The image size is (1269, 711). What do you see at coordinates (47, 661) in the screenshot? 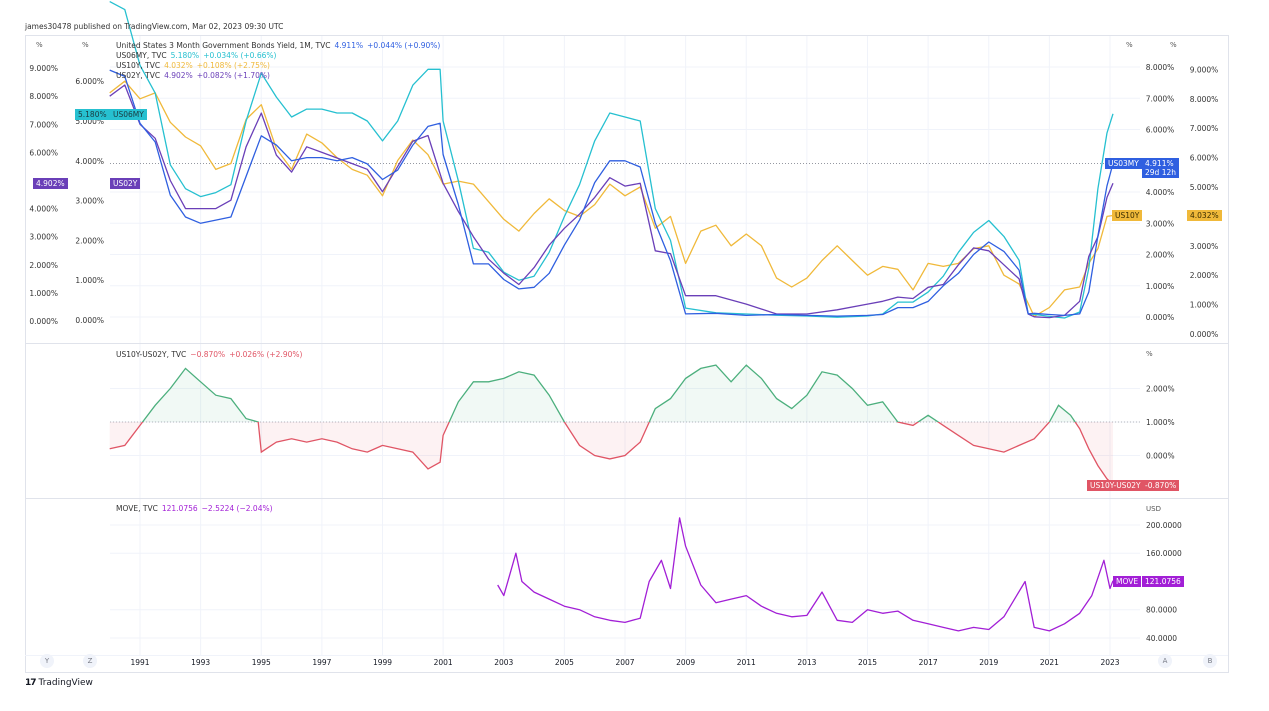
I see `scale-button-y: Y` at bounding box center [47, 661].